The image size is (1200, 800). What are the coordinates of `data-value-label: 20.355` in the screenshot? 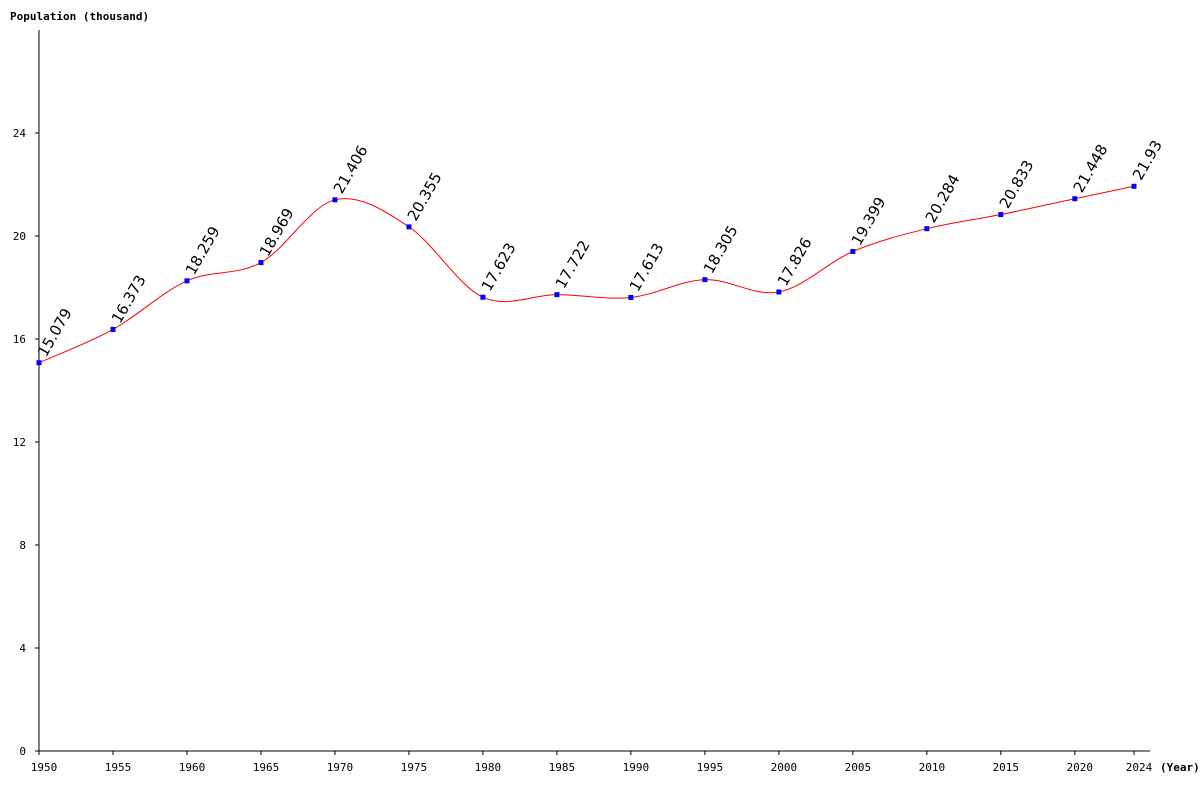 It's located at (425, 196).